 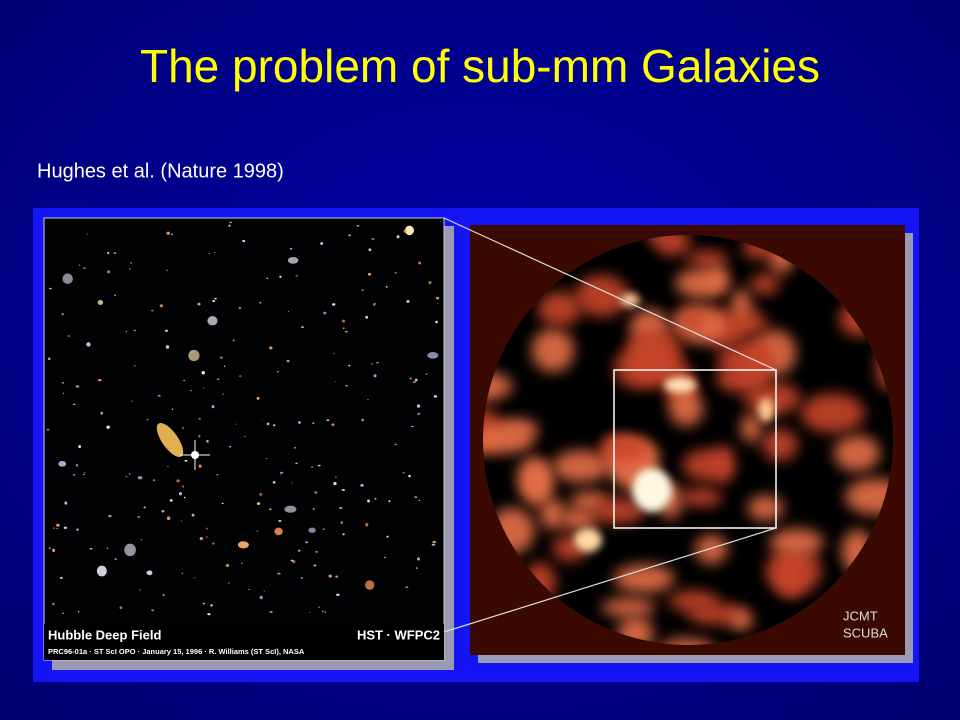 What do you see at coordinates (480, 66) in the screenshot?
I see `slide-title: The problem of sub-mm Galaxies` at bounding box center [480, 66].